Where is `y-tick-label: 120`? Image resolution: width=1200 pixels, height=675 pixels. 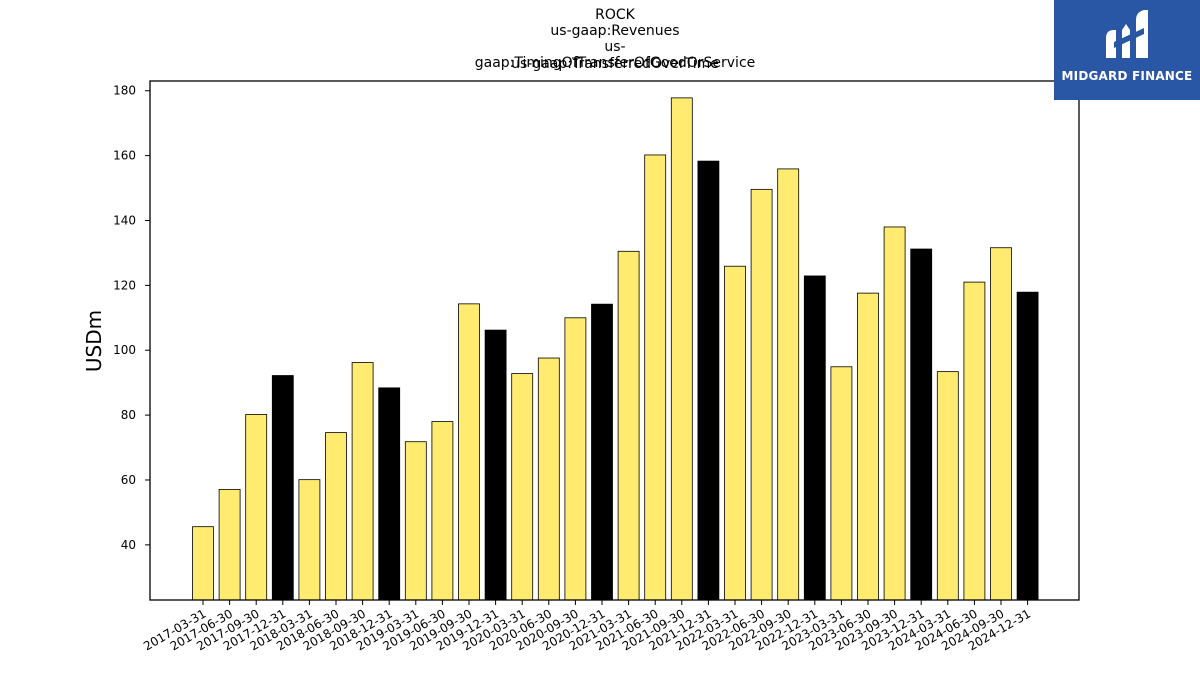 y-tick-label: 120 is located at coordinates (124, 285).